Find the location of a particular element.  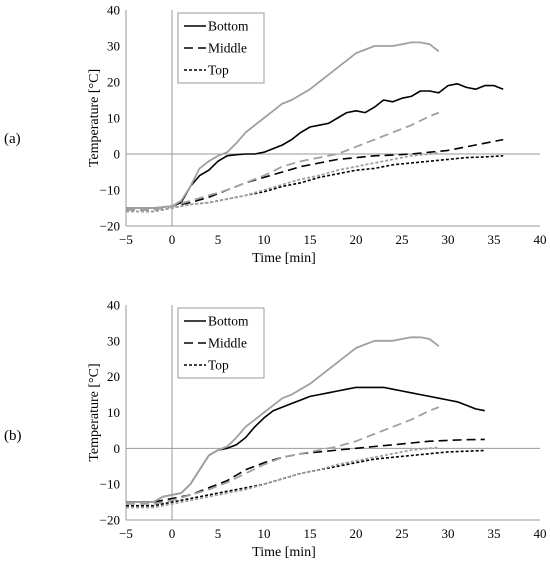

bottom-series-line is located at coordinates (305, 444).